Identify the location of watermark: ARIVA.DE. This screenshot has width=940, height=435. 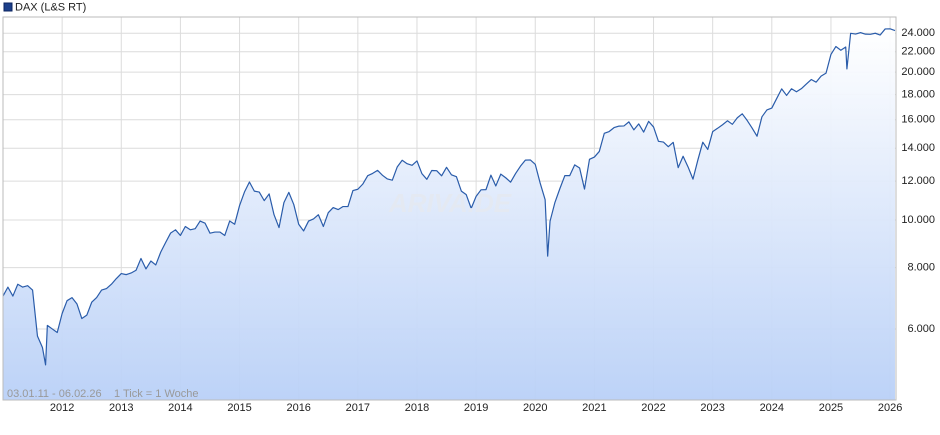
(450, 203).